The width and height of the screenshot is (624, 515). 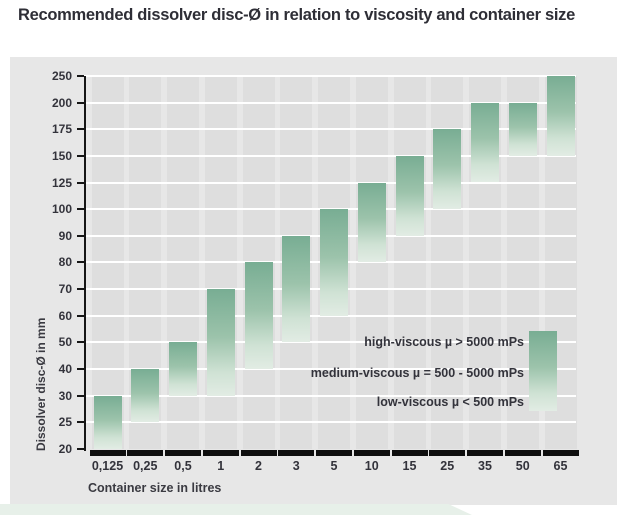 What do you see at coordinates (61, 182) in the screenshot?
I see `y-tick-label: 125` at bounding box center [61, 182].